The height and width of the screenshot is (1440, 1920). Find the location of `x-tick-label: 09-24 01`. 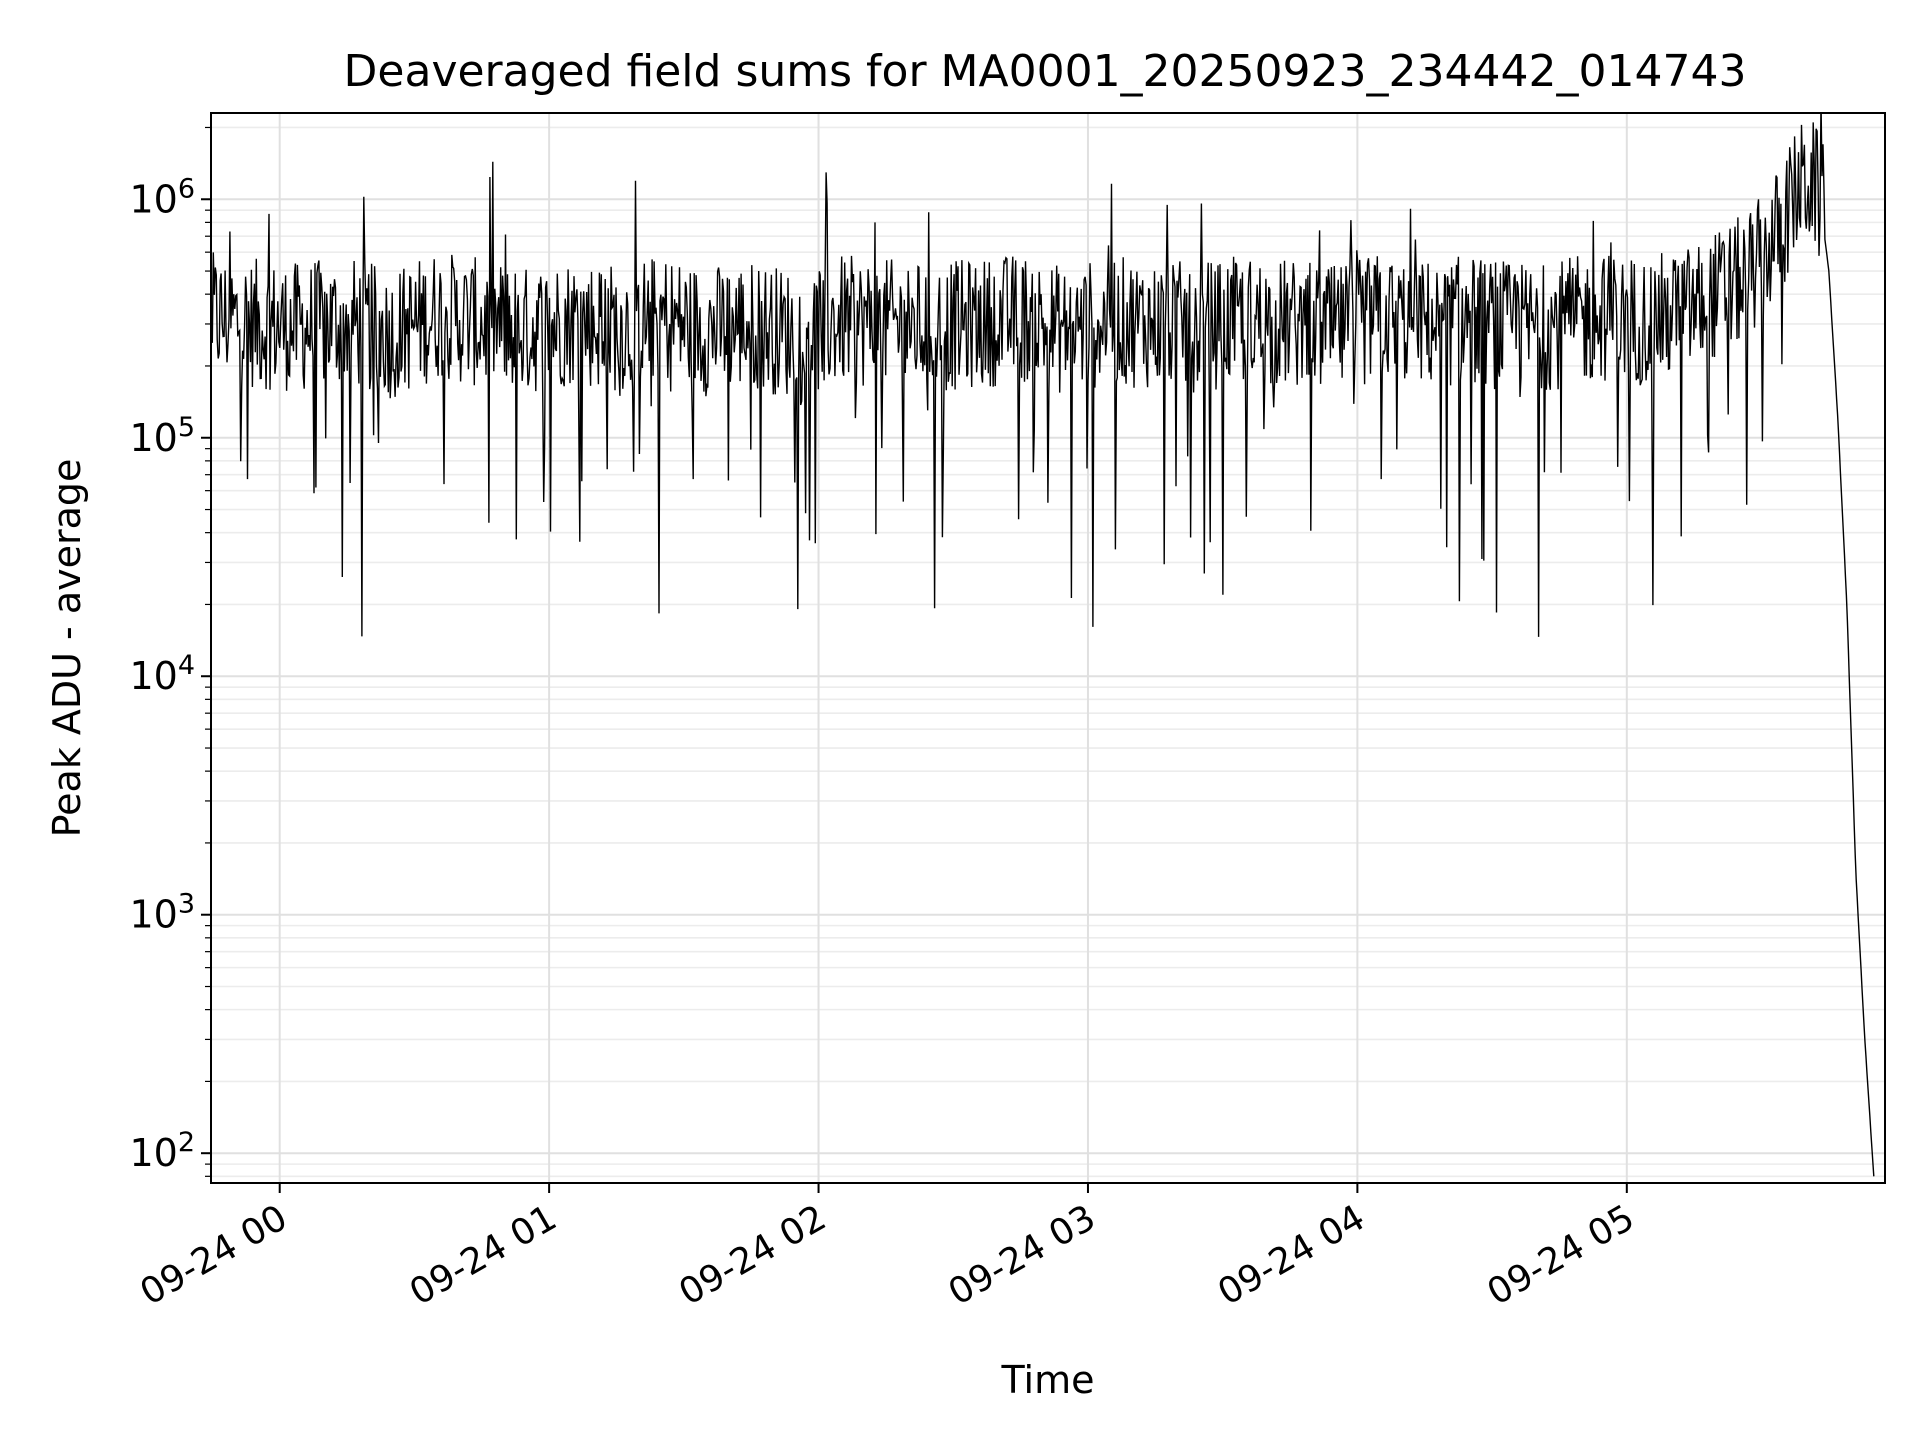

x-tick-label: 09-24 01 is located at coordinates (483, 1255).